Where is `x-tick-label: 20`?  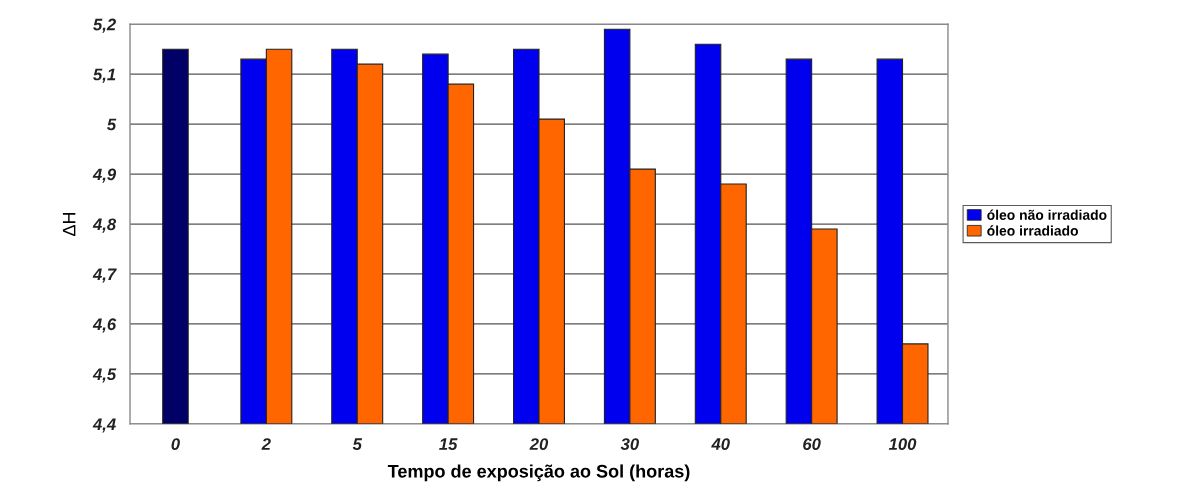
x-tick-label: 20 is located at coordinates (539, 444).